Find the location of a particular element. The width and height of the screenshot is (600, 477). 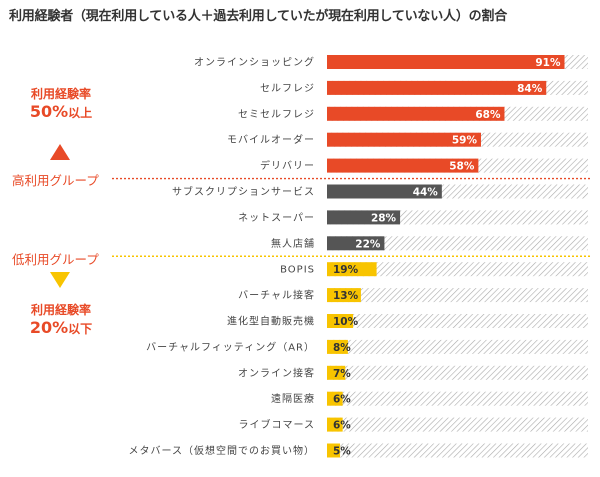

high-rate-callout: 利用経験率 50%以上 is located at coordinates (61, 103).